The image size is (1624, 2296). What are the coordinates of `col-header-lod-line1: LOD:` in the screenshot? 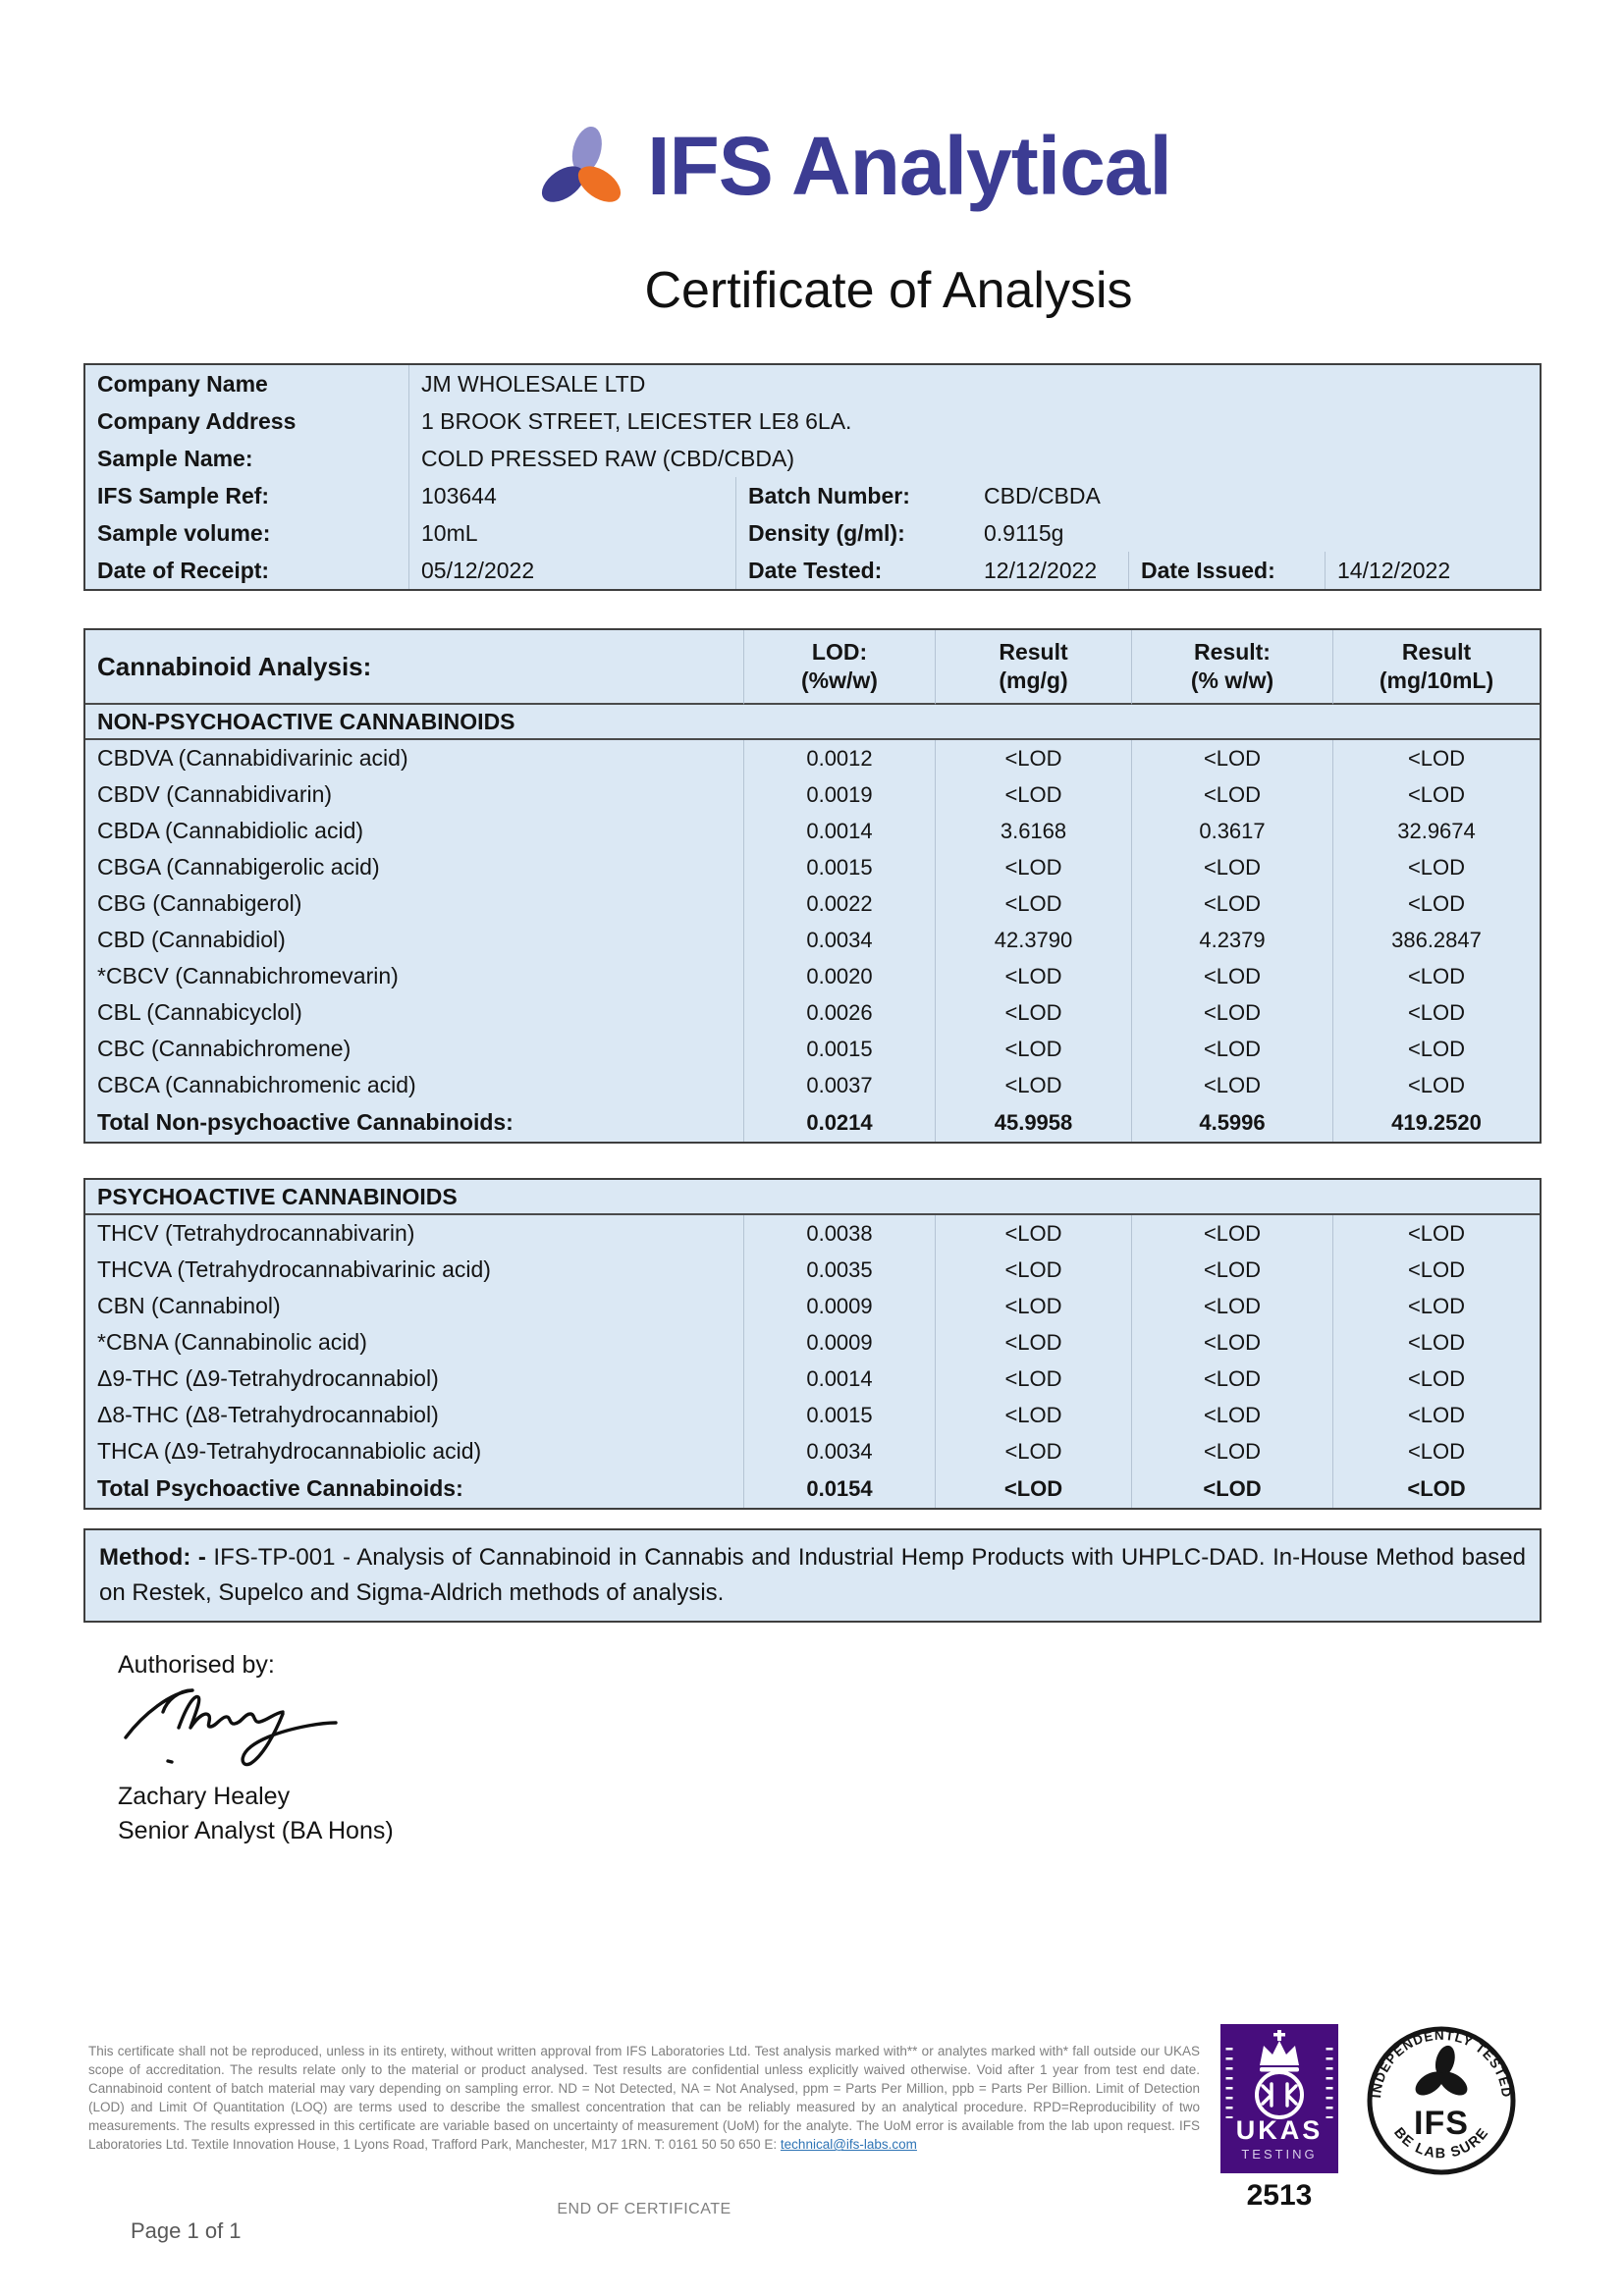 It's located at (839, 652).